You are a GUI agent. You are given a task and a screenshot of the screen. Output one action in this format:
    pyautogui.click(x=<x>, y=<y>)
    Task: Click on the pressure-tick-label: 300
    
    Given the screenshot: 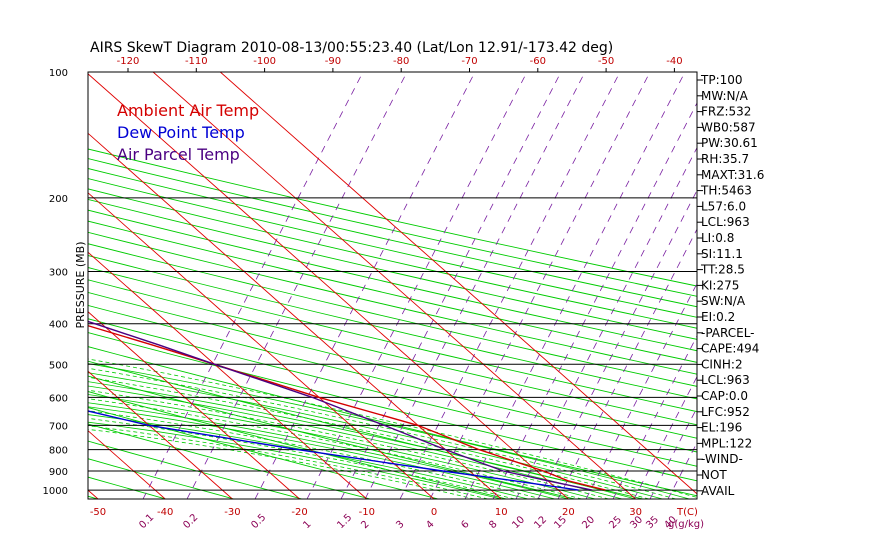 What is the action you would take?
    pyautogui.click(x=58, y=273)
    